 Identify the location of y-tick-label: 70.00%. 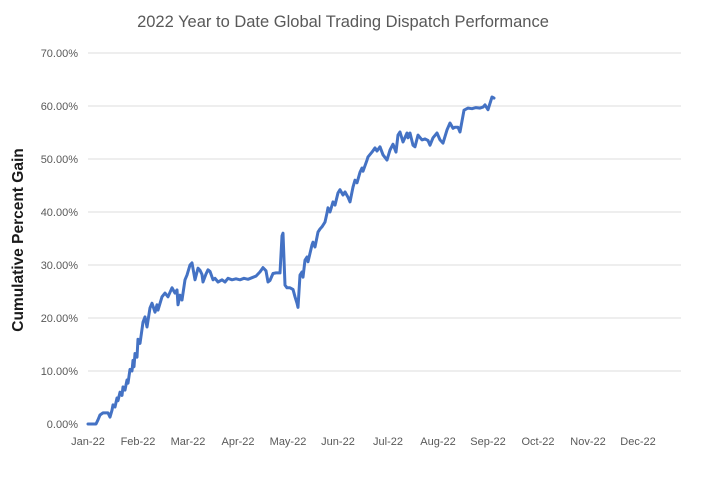
(60, 54).